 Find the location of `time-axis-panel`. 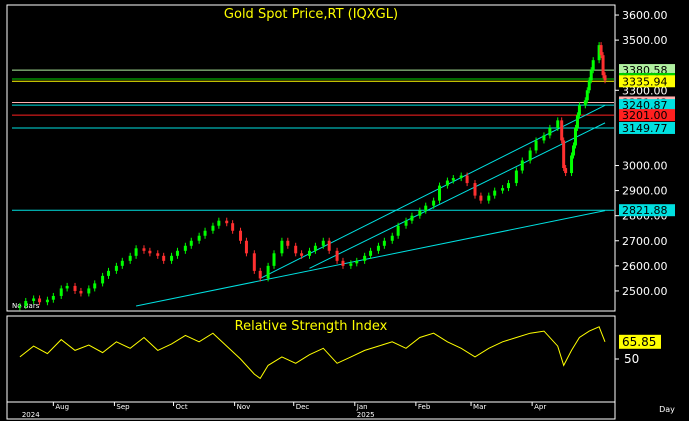

time-axis-panel is located at coordinates (311, 410).